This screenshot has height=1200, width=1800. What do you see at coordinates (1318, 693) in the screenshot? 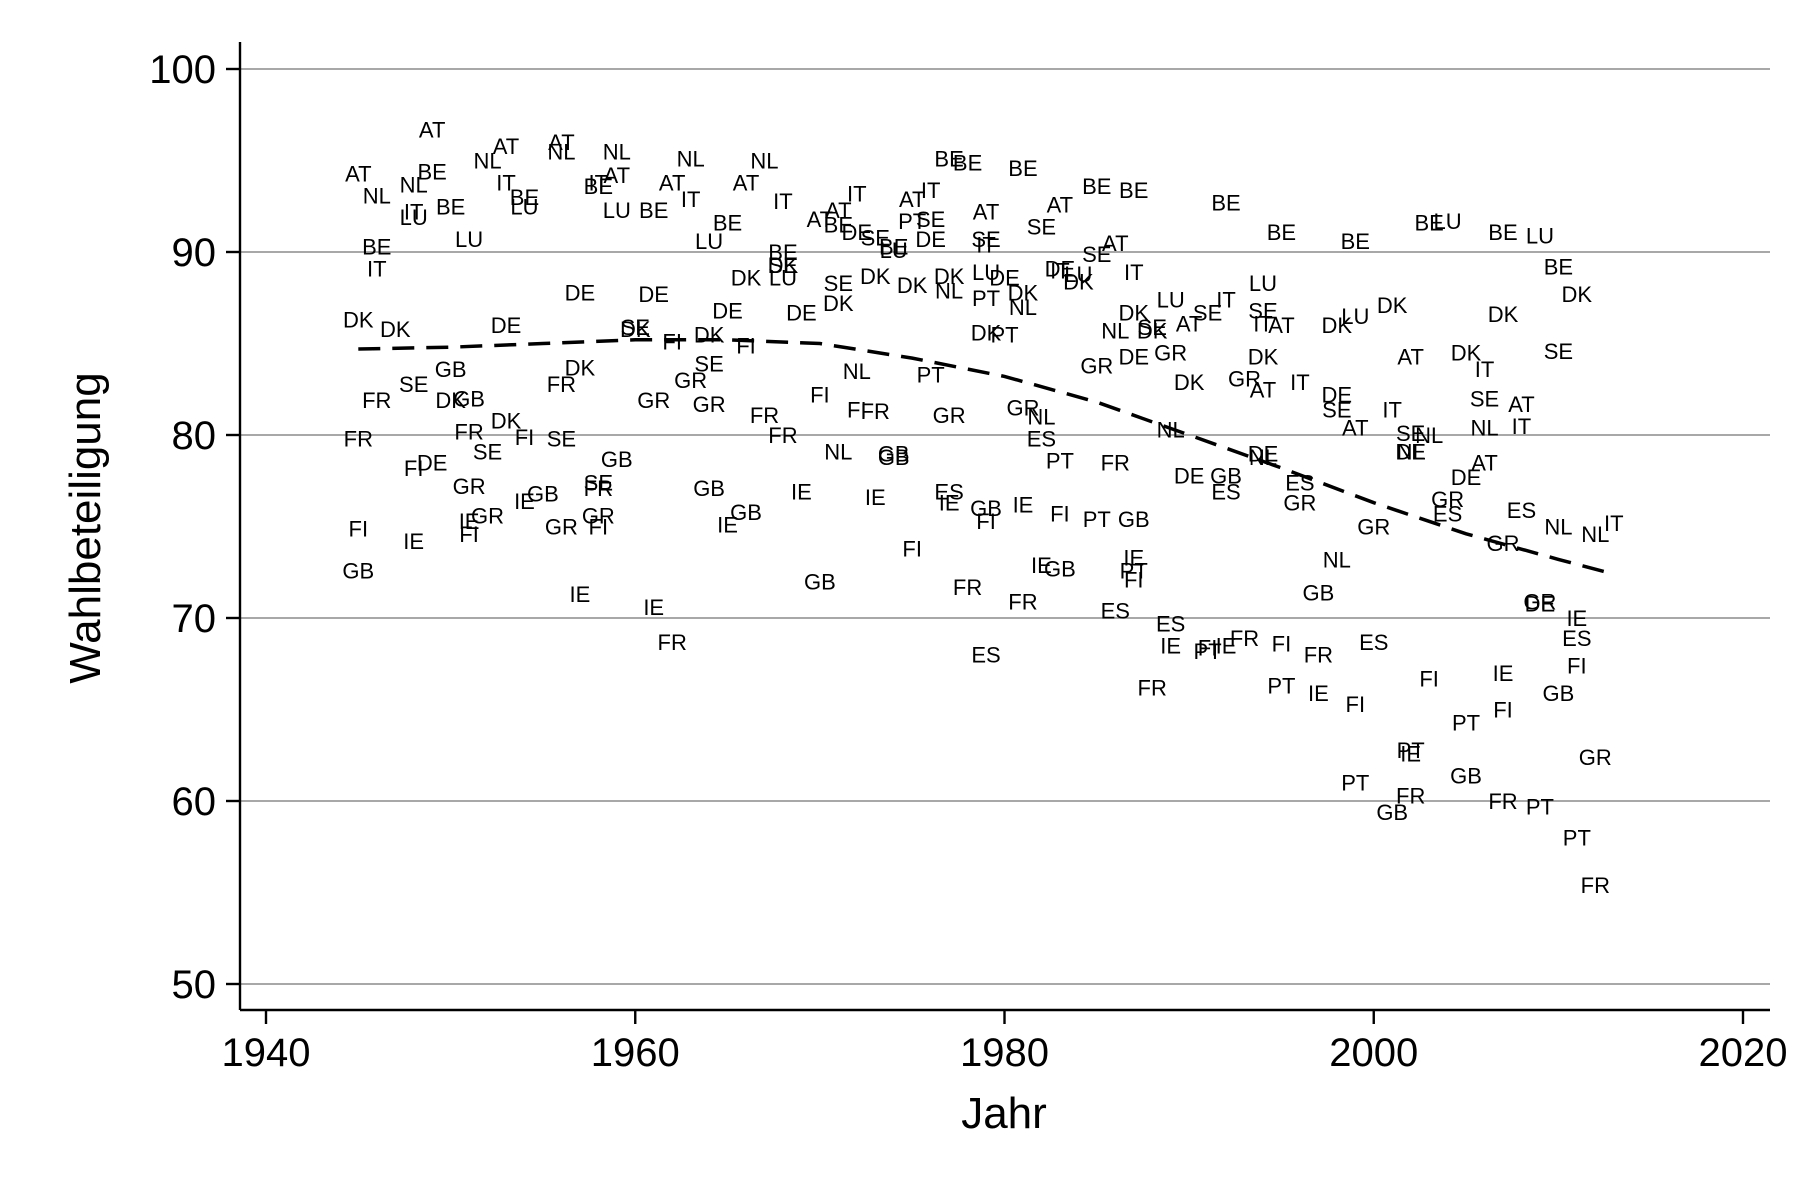
I see `point-IE-208: IE` at bounding box center [1318, 693].